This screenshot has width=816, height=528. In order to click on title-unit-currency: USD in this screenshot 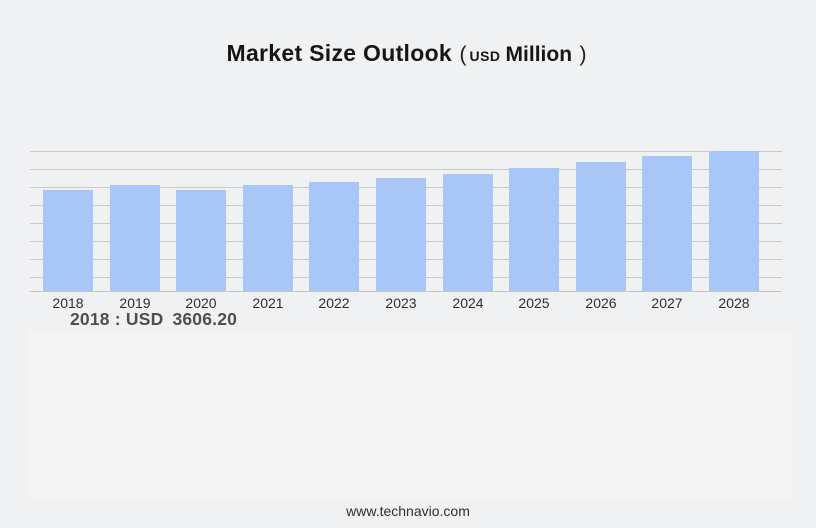, I will do `click(485, 56)`.